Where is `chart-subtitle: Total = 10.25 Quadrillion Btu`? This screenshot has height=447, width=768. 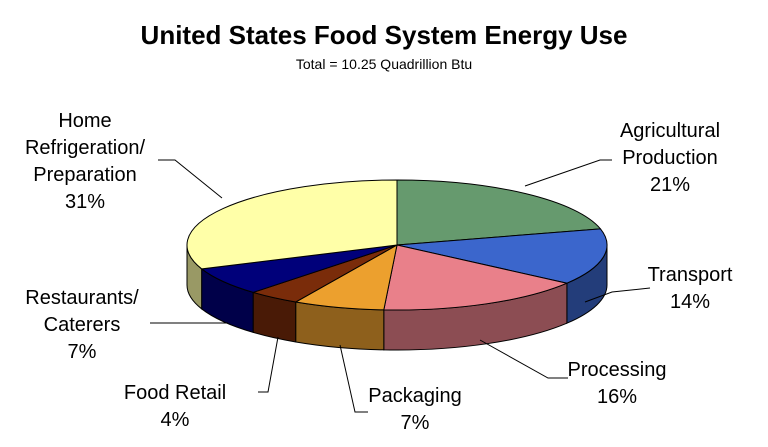 chart-subtitle: Total = 10.25 Quadrillion Btu is located at coordinates (384, 64).